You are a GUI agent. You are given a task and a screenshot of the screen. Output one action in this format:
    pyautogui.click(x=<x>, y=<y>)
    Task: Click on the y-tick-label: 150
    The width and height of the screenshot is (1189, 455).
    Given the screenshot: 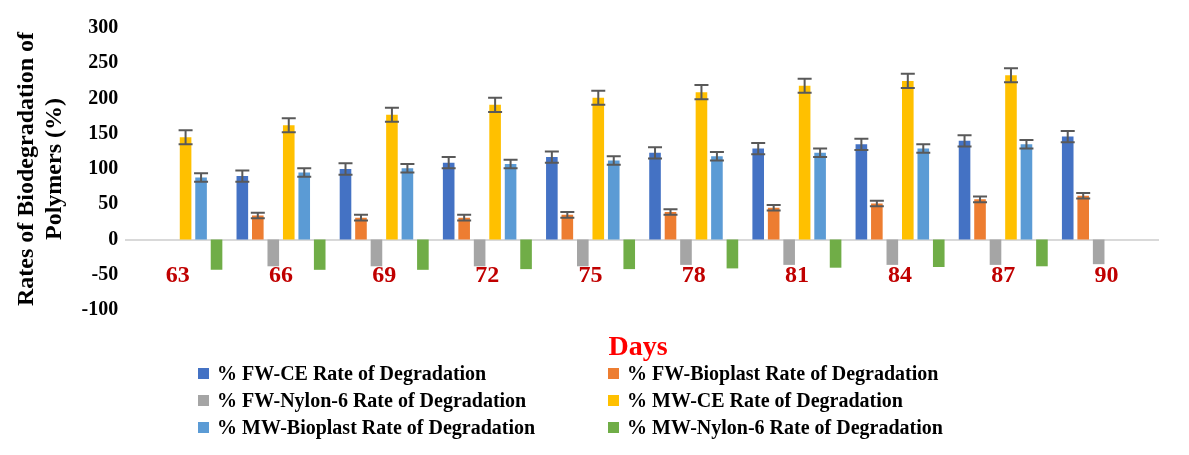 What is the action you would take?
    pyautogui.click(x=103, y=131)
    